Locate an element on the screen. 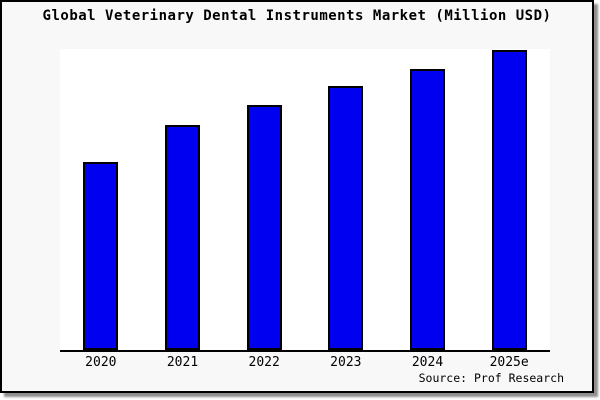  x-tick-label-2020: 2020 is located at coordinates (101, 362).